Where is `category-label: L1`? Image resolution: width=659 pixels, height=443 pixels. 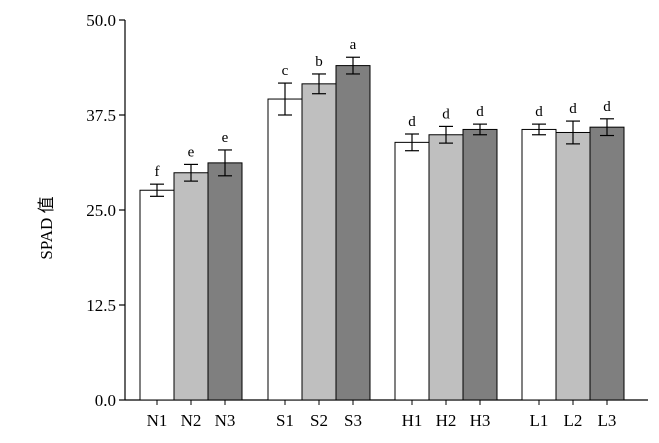 category-label: L1 is located at coordinates (539, 420).